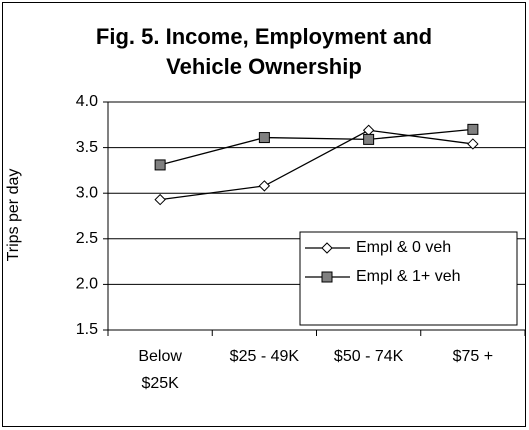  Describe the element at coordinates (87, 284) in the screenshot. I see `y-tick-label: 2.0` at that location.